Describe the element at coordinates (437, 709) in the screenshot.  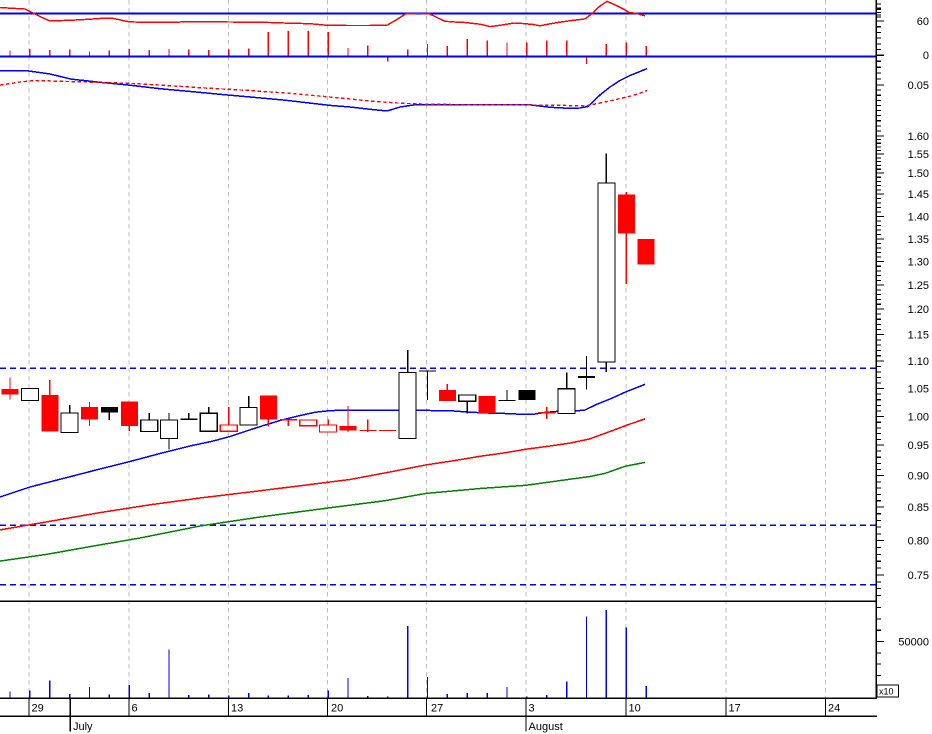
I see `svg-text: 27` at that location.